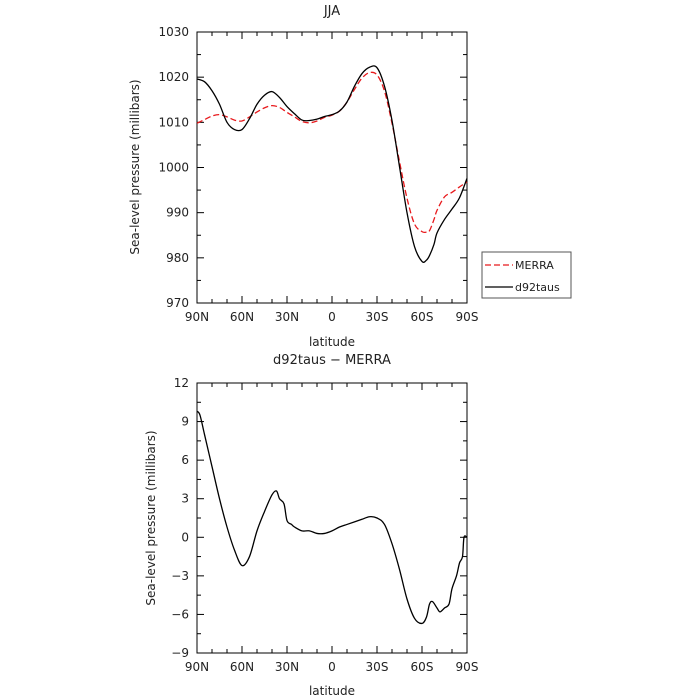  I want to click on chart-title-bottom: d92taus − MERRA, so click(332, 360).